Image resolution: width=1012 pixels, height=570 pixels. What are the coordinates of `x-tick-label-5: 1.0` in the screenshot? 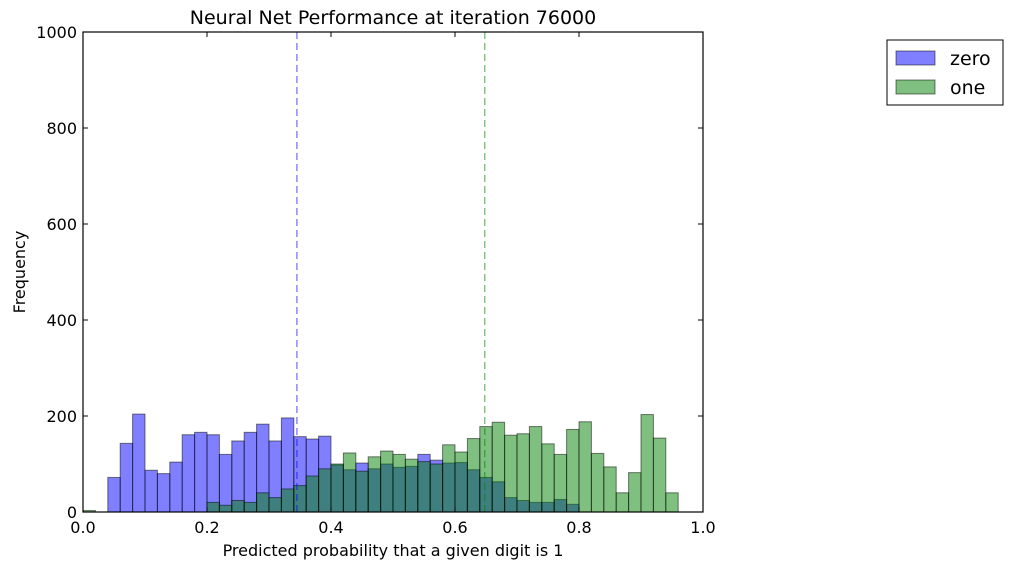 It's located at (702, 527).